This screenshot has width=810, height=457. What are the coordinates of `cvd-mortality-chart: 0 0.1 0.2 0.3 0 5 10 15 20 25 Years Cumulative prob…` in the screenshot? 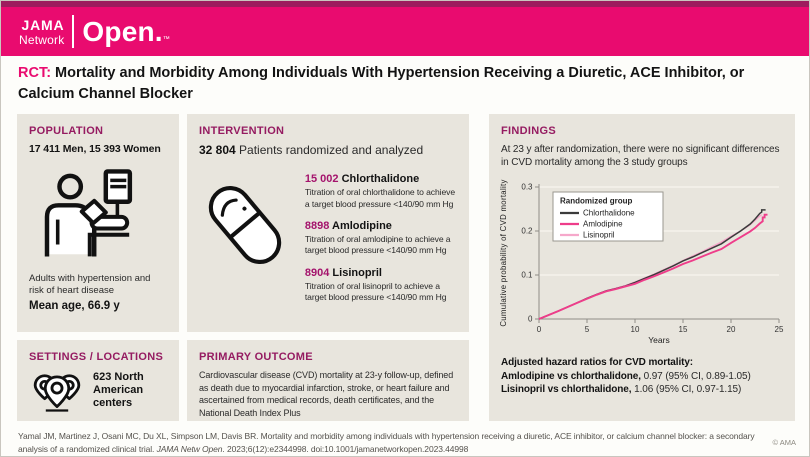 It's located at (640, 264).